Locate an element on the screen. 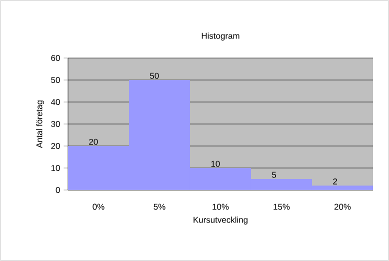 The width and height of the screenshot is (389, 261). y-tick-label: 20 is located at coordinates (55, 146).